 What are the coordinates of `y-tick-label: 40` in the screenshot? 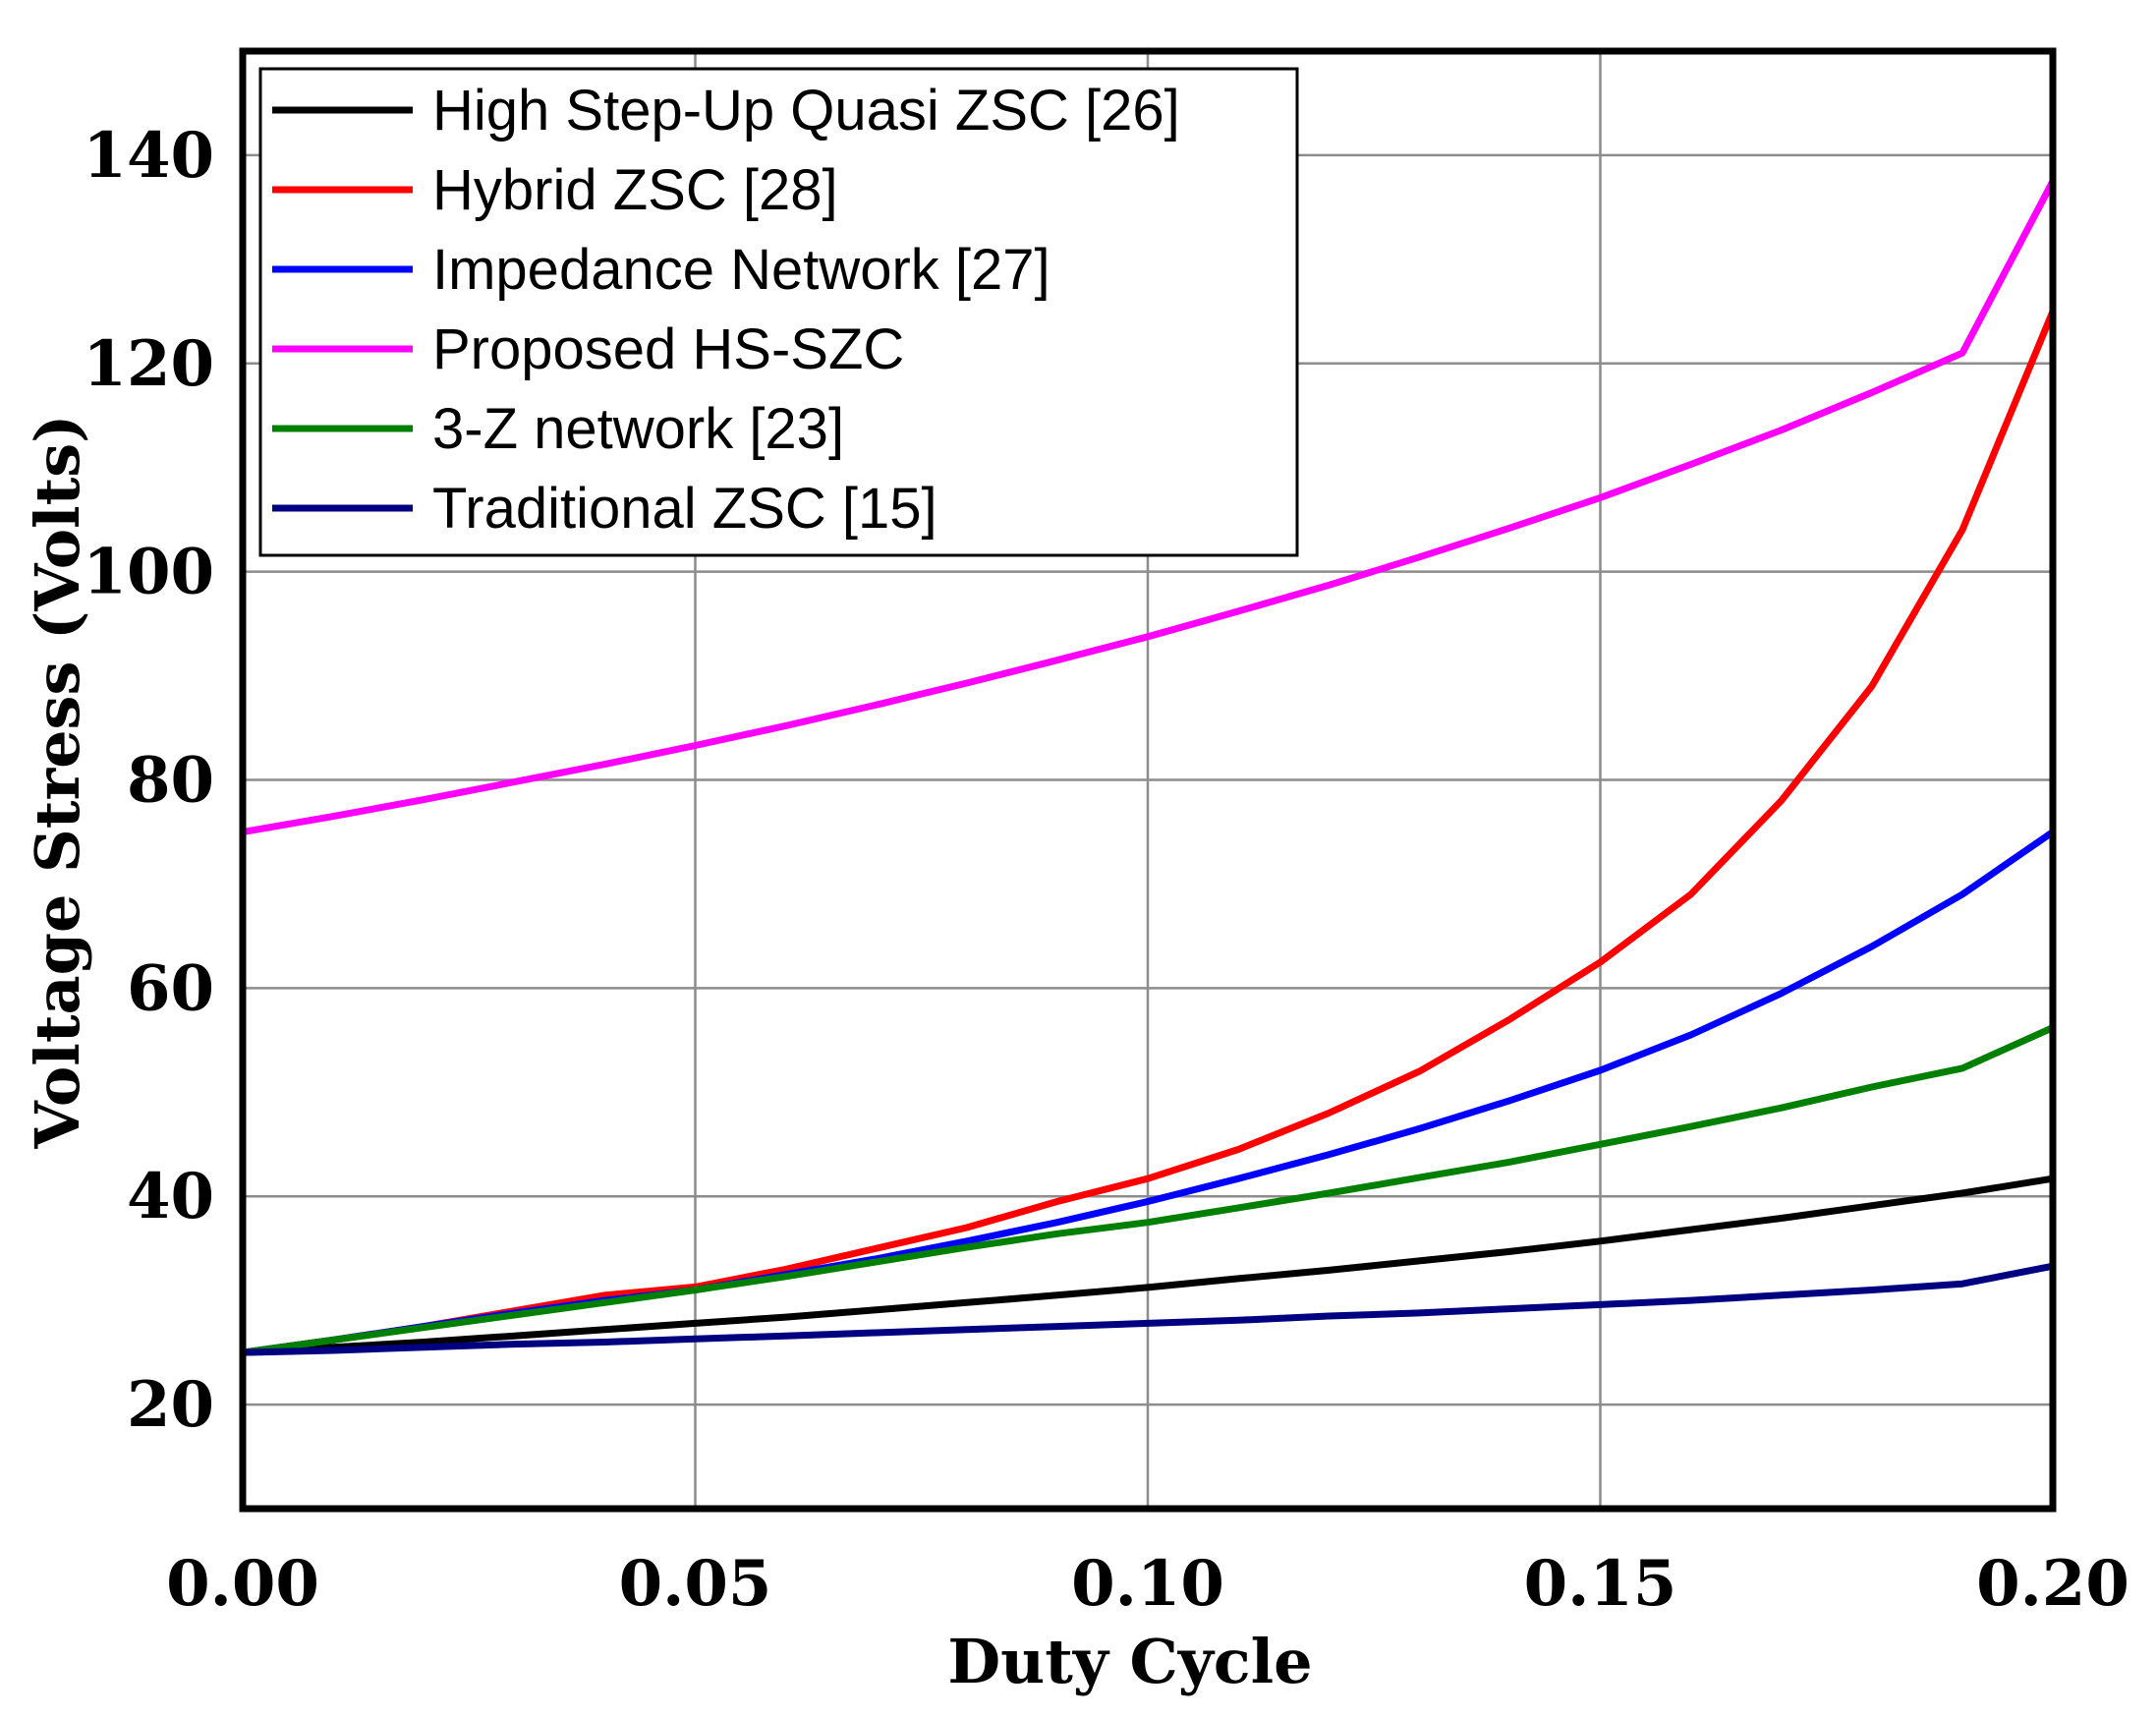 It's located at (170, 1196).